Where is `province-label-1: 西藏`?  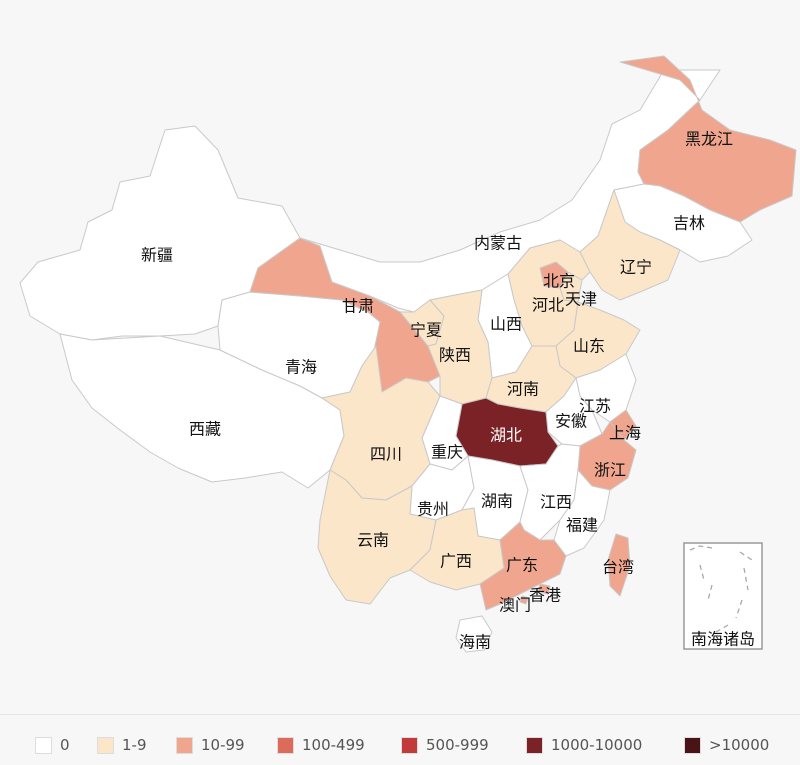
province-label-1: 西藏 is located at coordinates (205, 429).